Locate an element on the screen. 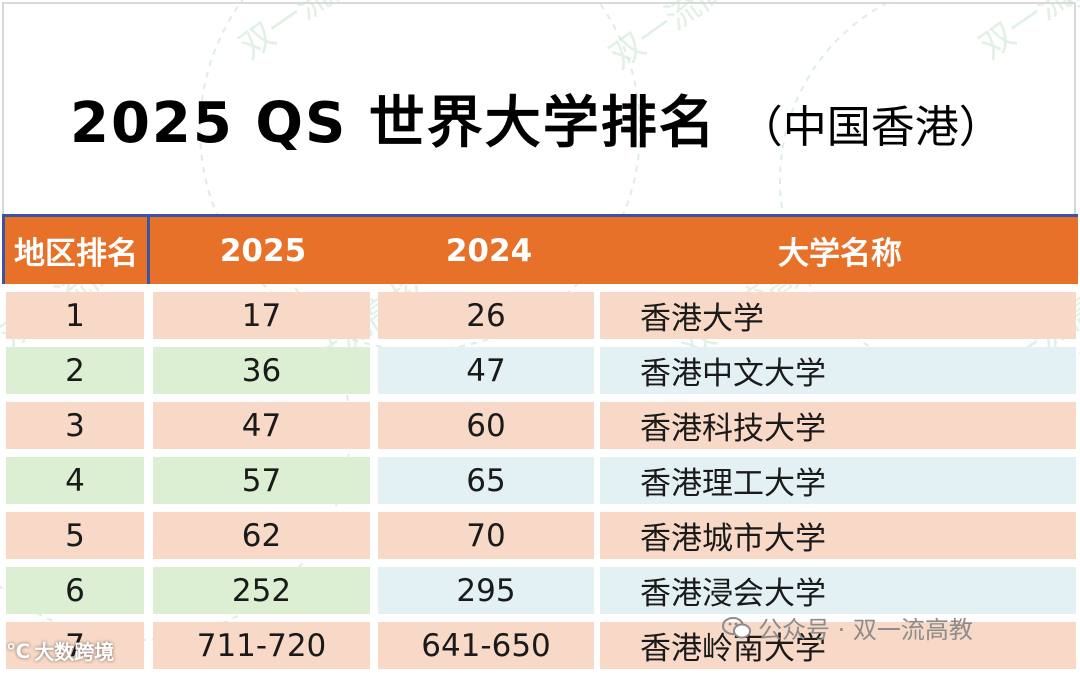  wechat-watermark: 公众号 · 双一流高教 is located at coordinates (847, 627).